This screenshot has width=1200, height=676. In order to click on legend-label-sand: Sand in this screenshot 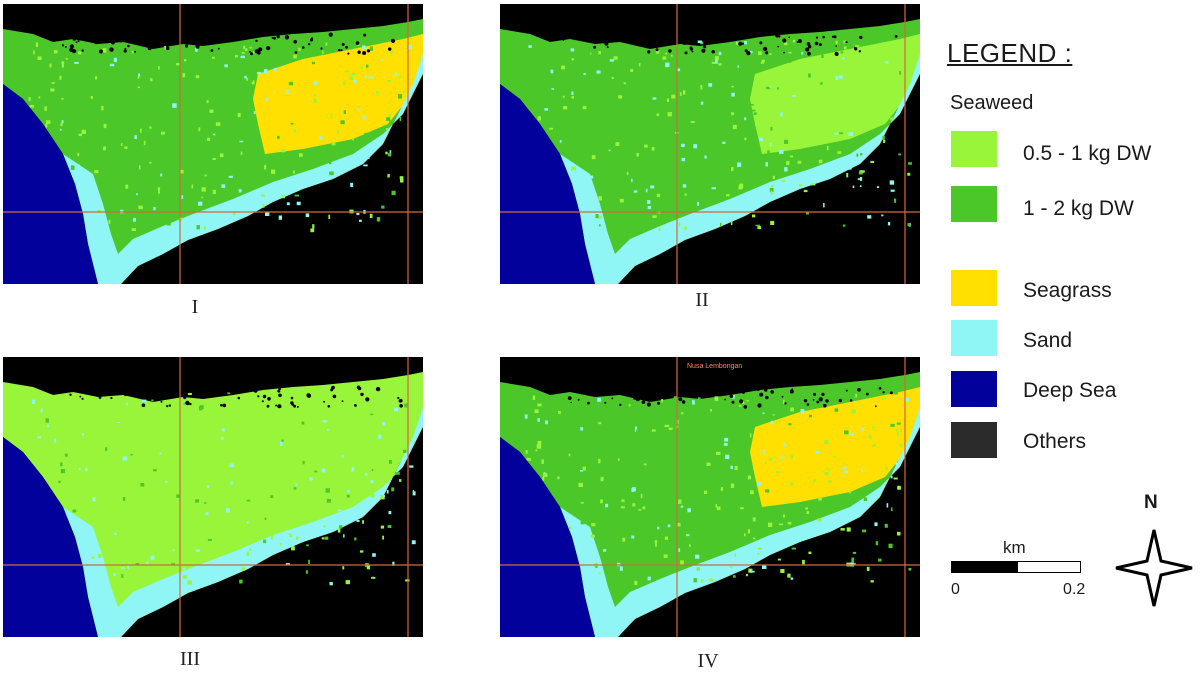, I will do `click(1048, 340)`.